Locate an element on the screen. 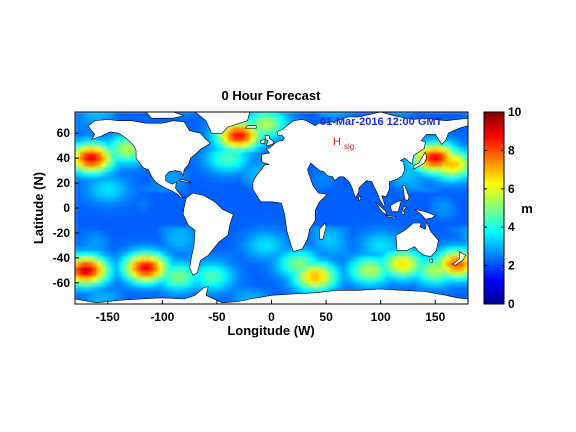 The image size is (576, 432). variable-label: H sig. is located at coordinates (344, 143).